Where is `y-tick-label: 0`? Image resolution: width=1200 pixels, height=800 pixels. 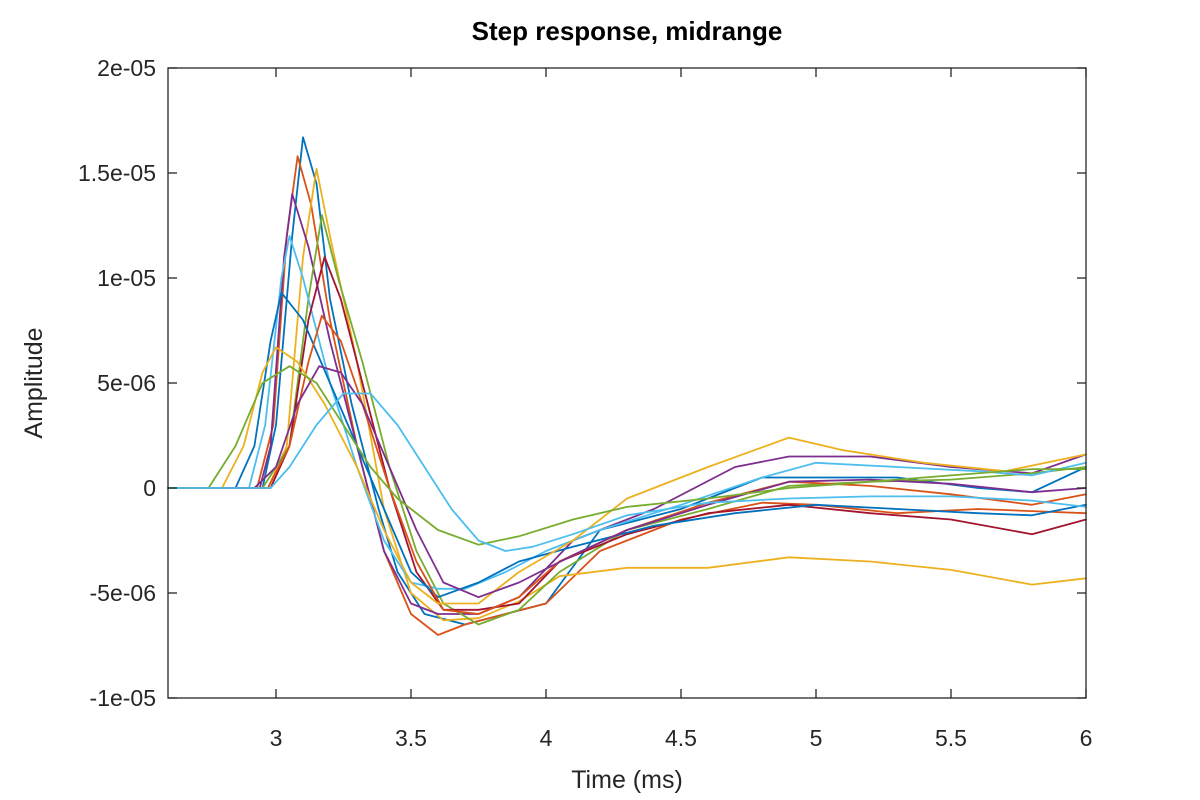 y-tick-label: 0 is located at coordinates (149, 488).